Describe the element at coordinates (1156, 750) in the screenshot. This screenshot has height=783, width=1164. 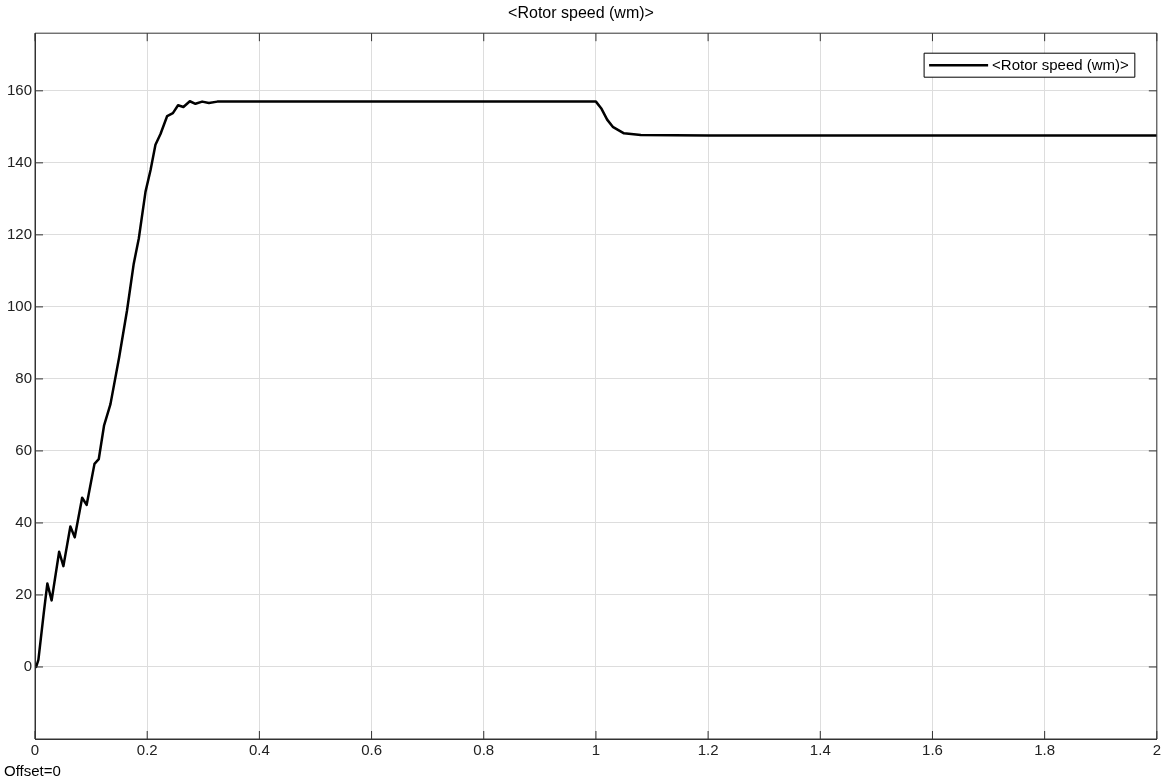
I see `x-tick-label: 2` at that location.